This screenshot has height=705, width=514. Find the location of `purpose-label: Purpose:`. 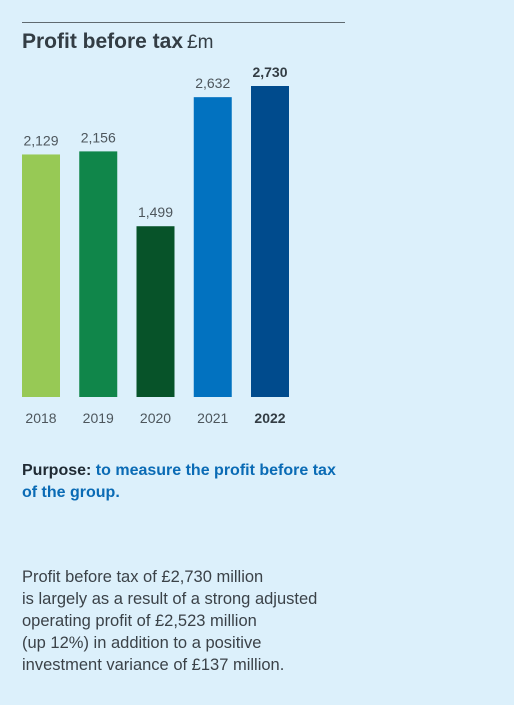

purpose-label: Purpose: is located at coordinates (57, 470).